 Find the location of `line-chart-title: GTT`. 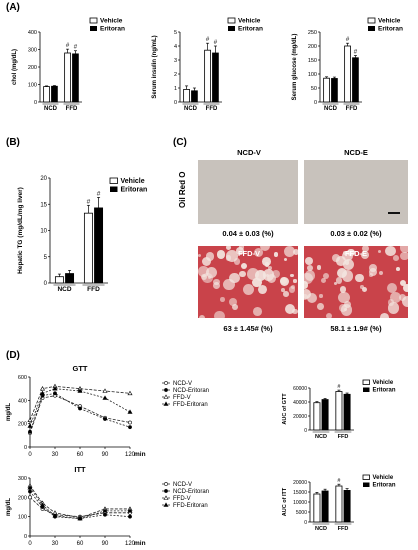

line-chart-title: GTT is located at coordinates (80, 368).